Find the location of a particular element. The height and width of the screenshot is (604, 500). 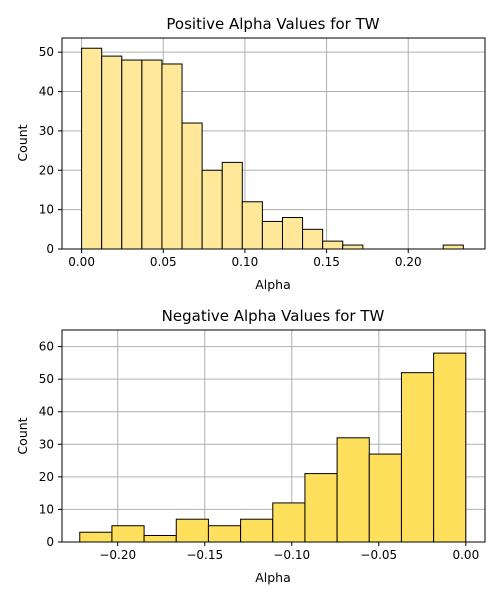

x-tick-label: −0.15 is located at coordinates (204, 555).